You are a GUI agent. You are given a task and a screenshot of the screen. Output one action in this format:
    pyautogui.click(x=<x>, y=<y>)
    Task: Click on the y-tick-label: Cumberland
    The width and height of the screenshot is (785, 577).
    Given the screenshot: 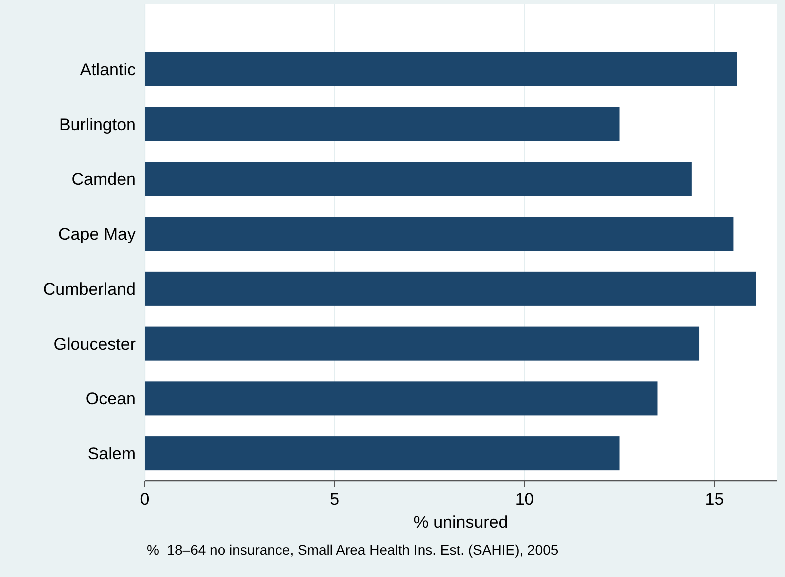 What is the action you would take?
    pyautogui.click(x=89, y=289)
    